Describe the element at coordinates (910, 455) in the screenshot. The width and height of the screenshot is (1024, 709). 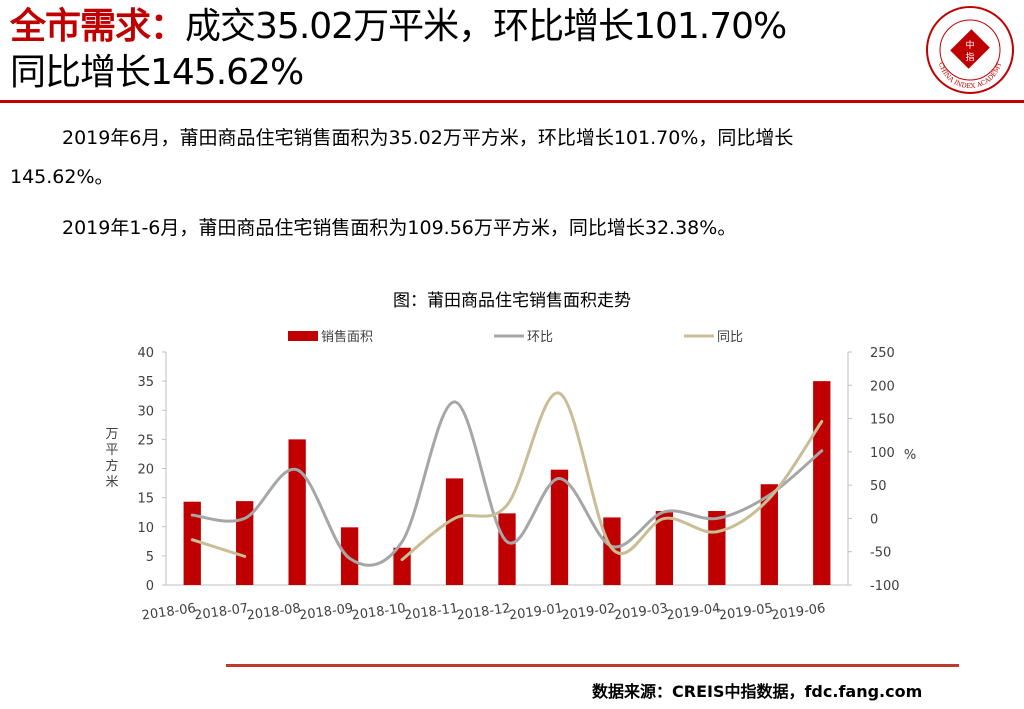
I see `right-axis-title: %` at that location.